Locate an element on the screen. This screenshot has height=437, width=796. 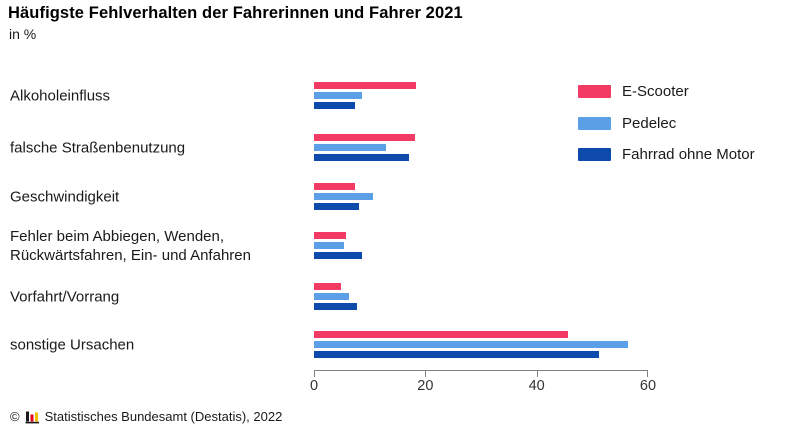
source-text: Statistisches Bundesamt (Destatis), 2022 is located at coordinates (163, 416).